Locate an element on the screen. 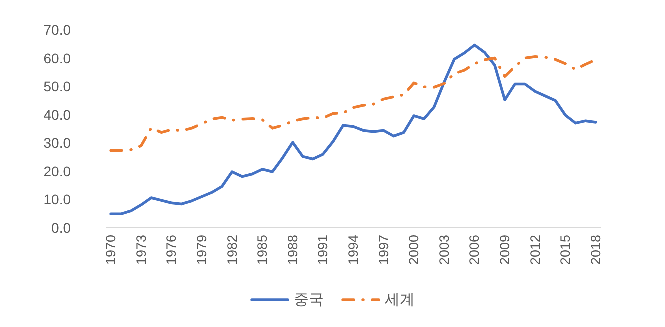  x-tick-label: 2015 is located at coordinates (566, 250).